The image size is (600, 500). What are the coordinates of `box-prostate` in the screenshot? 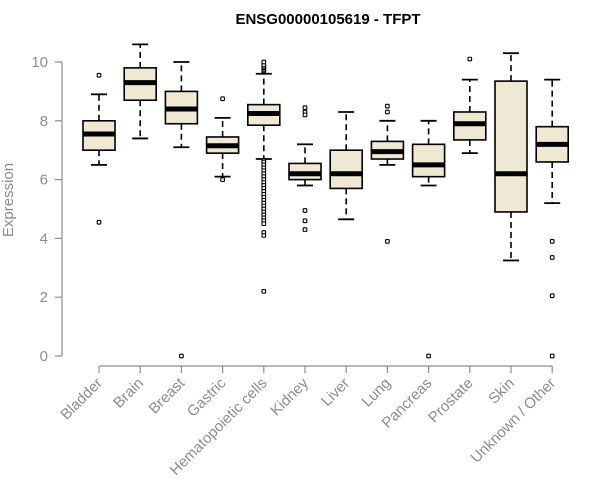 It's located at (469, 105).